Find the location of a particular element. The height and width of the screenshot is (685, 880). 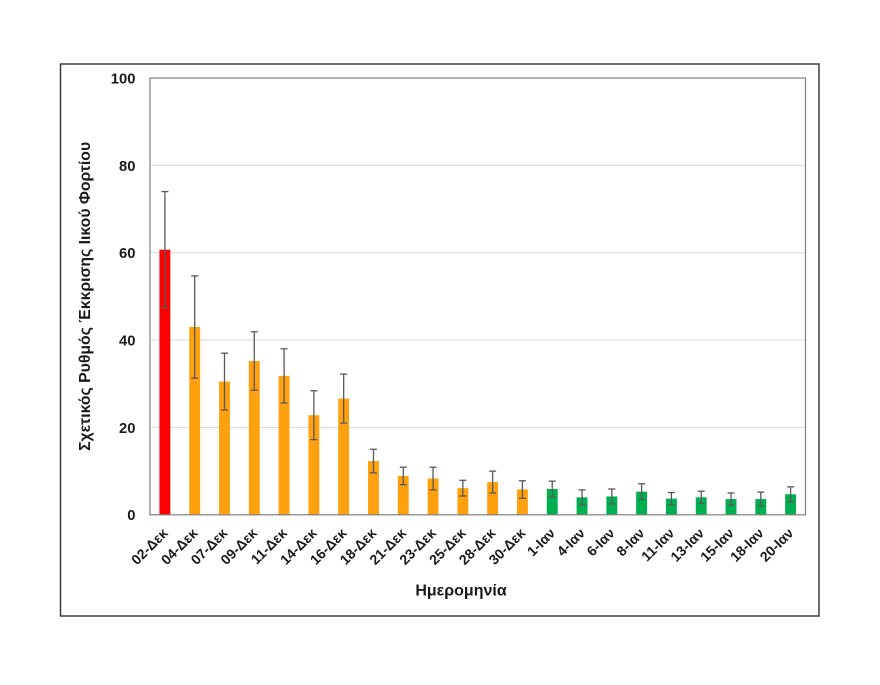

svg-text: 80 is located at coordinates (127, 167).